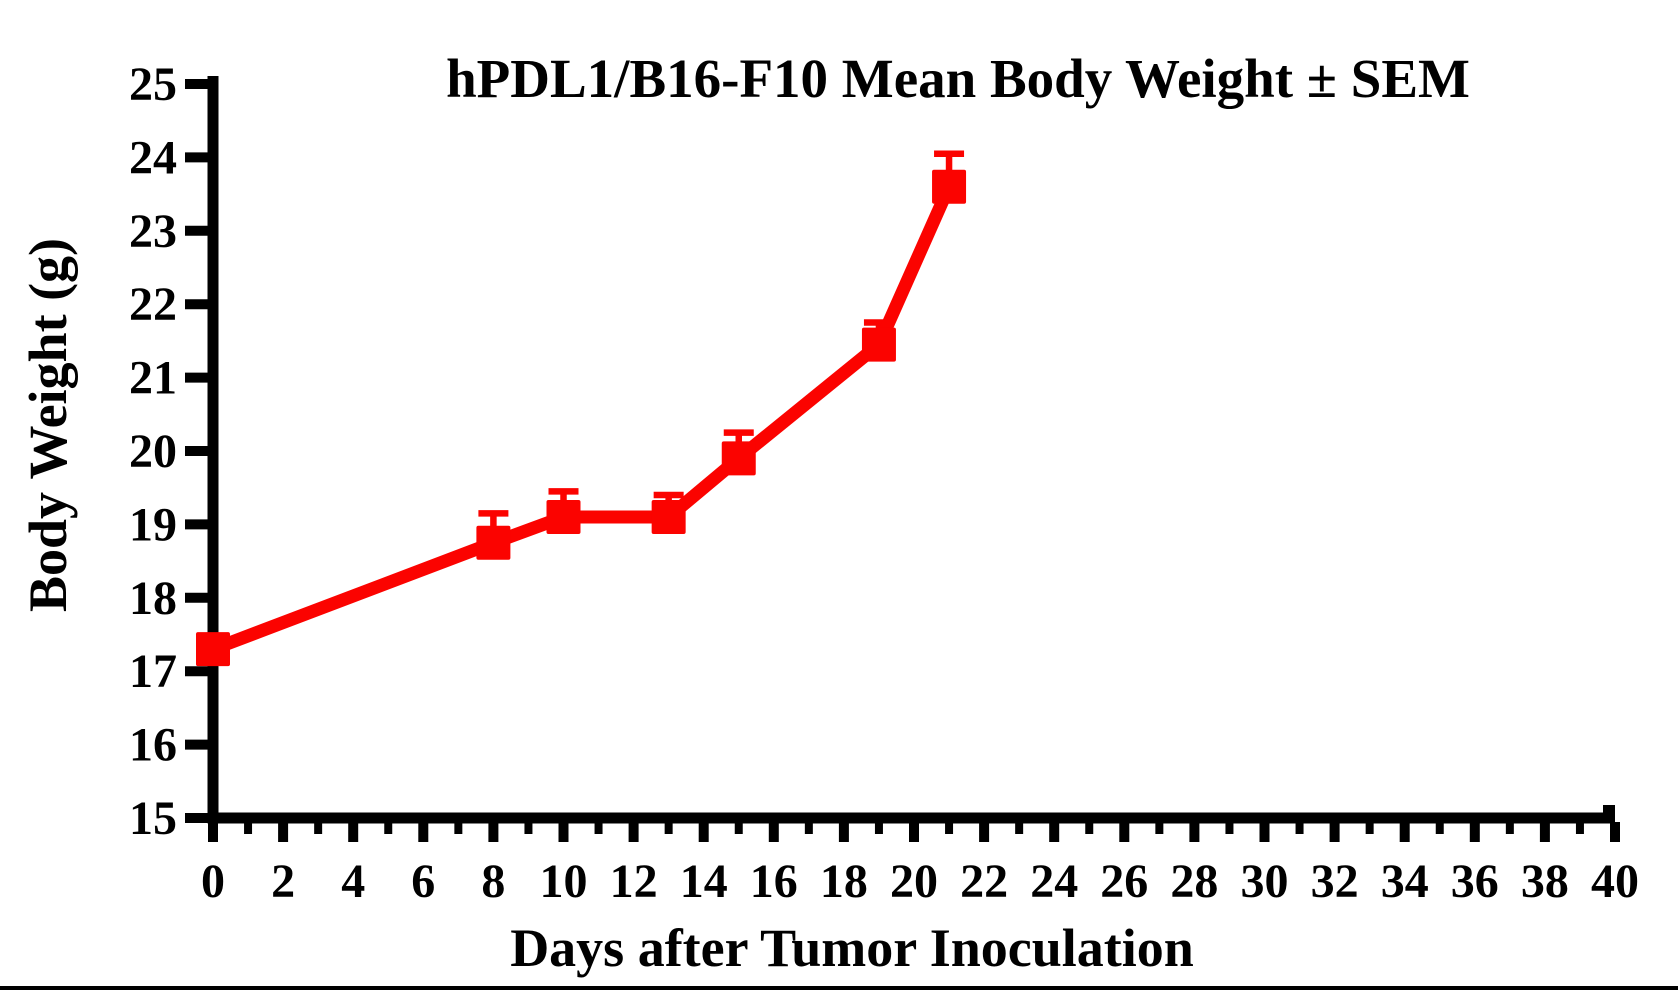 The image size is (1678, 994). I want to click on y-tick-label: 22, so click(153, 304).